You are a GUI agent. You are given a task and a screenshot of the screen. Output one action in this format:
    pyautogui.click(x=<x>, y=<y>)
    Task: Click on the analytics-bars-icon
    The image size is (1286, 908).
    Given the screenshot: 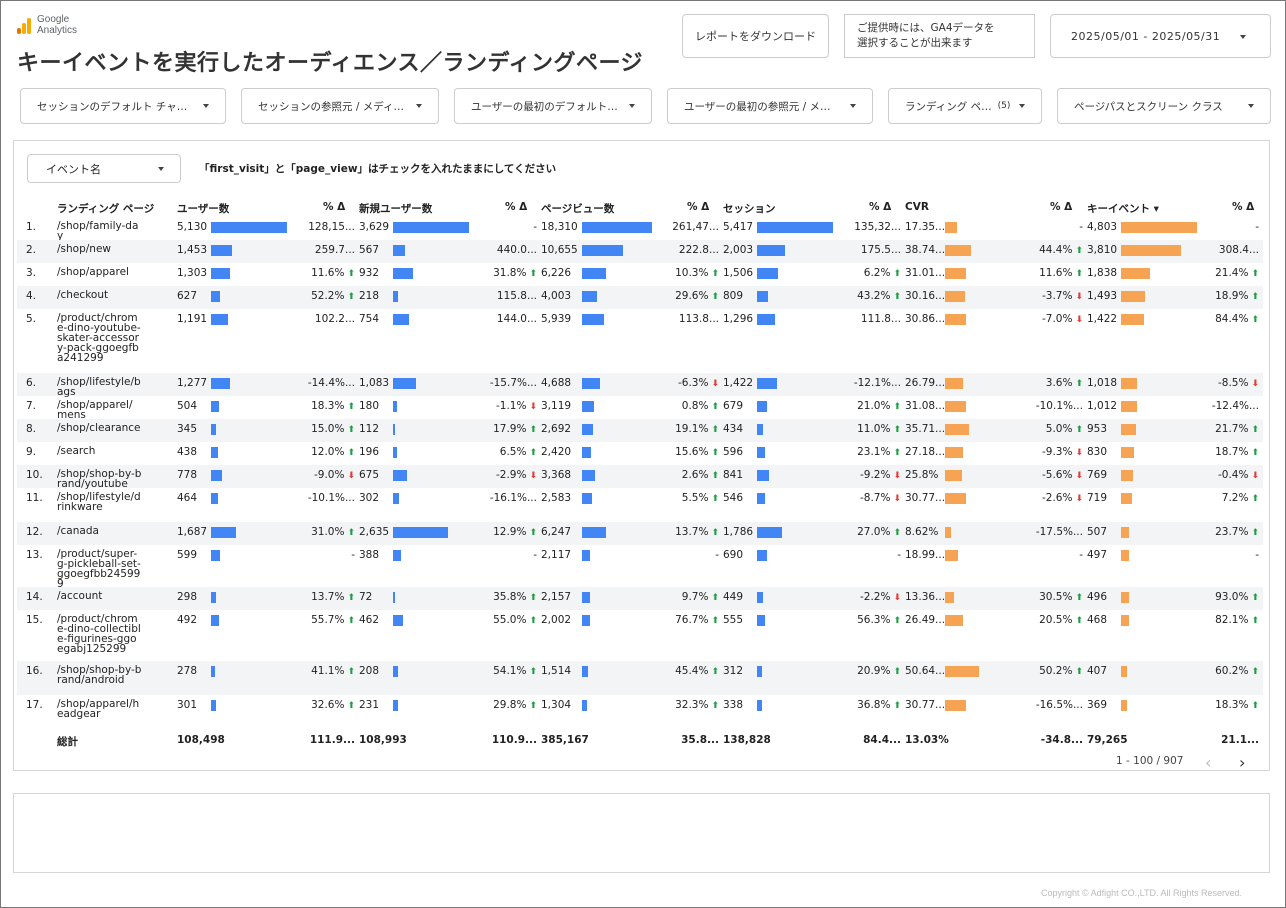 What is the action you would take?
    pyautogui.click(x=25, y=26)
    